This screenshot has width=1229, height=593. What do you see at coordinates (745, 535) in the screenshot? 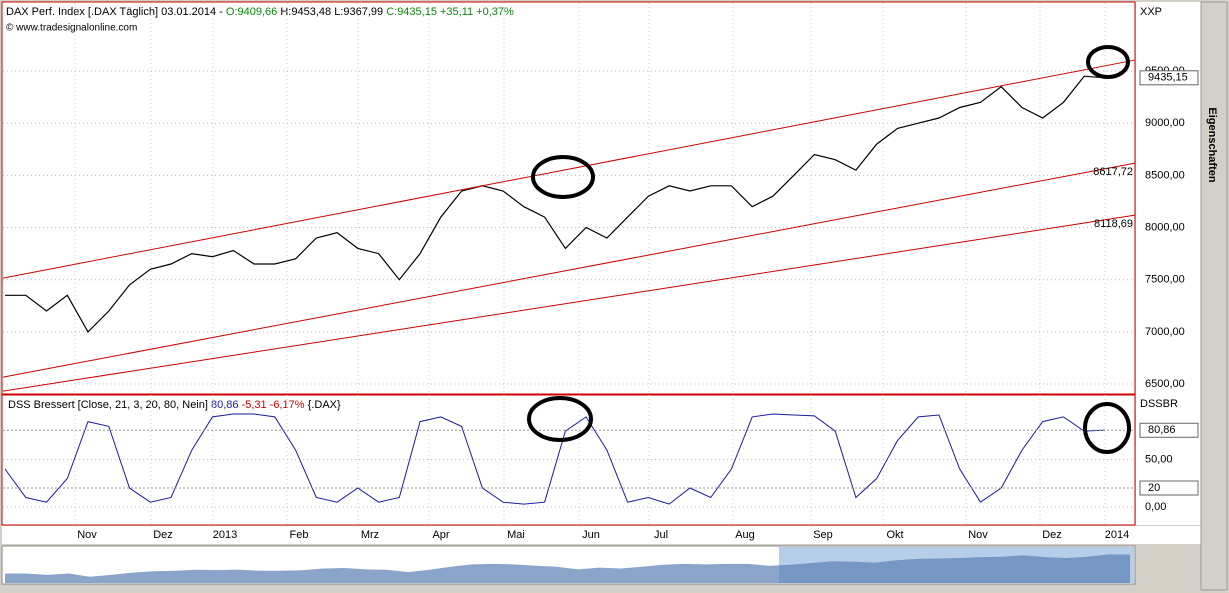
I see `x-tick-label: Aug` at bounding box center [745, 535].